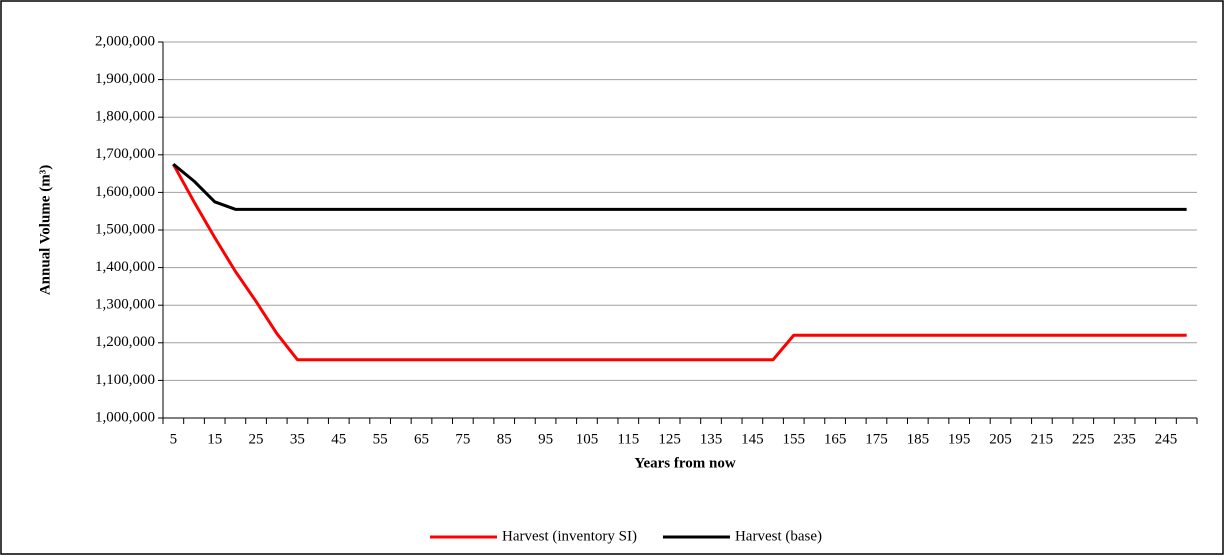 Image resolution: width=1225 pixels, height=556 pixels. What do you see at coordinates (380, 439) in the screenshot?
I see `x-tick-label: 55` at bounding box center [380, 439].